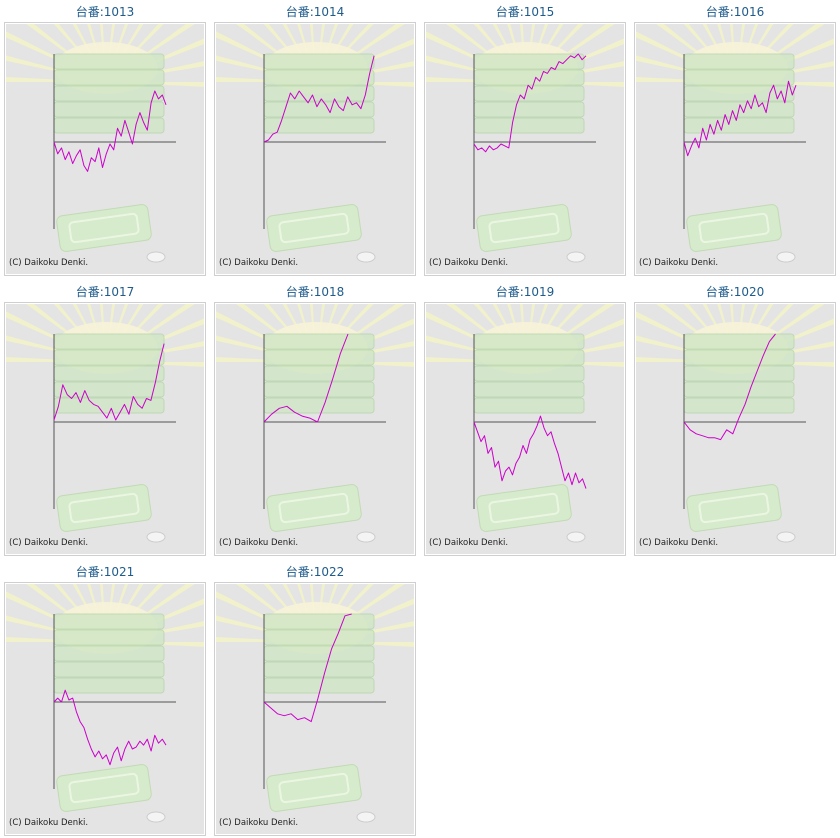 This screenshot has width=840, height=838. I want to click on chart-title: 台番:1021, so click(105, 572).